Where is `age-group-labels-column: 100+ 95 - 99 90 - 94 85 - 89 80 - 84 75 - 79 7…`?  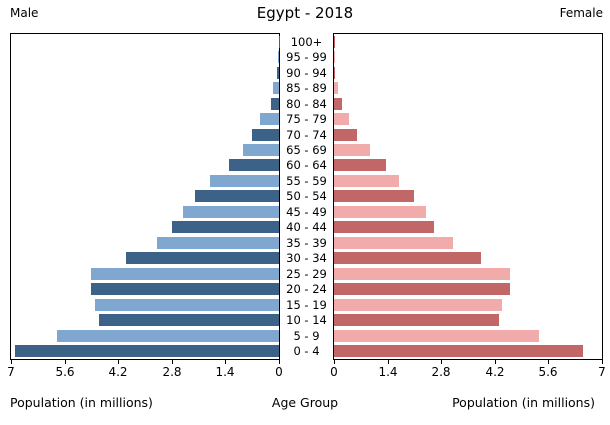 age-group-labels-column: 100+ 95 - 99 90 - 94 85 - 89 80 - 84 75 - 79 7… is located at coordinates (306, 196).